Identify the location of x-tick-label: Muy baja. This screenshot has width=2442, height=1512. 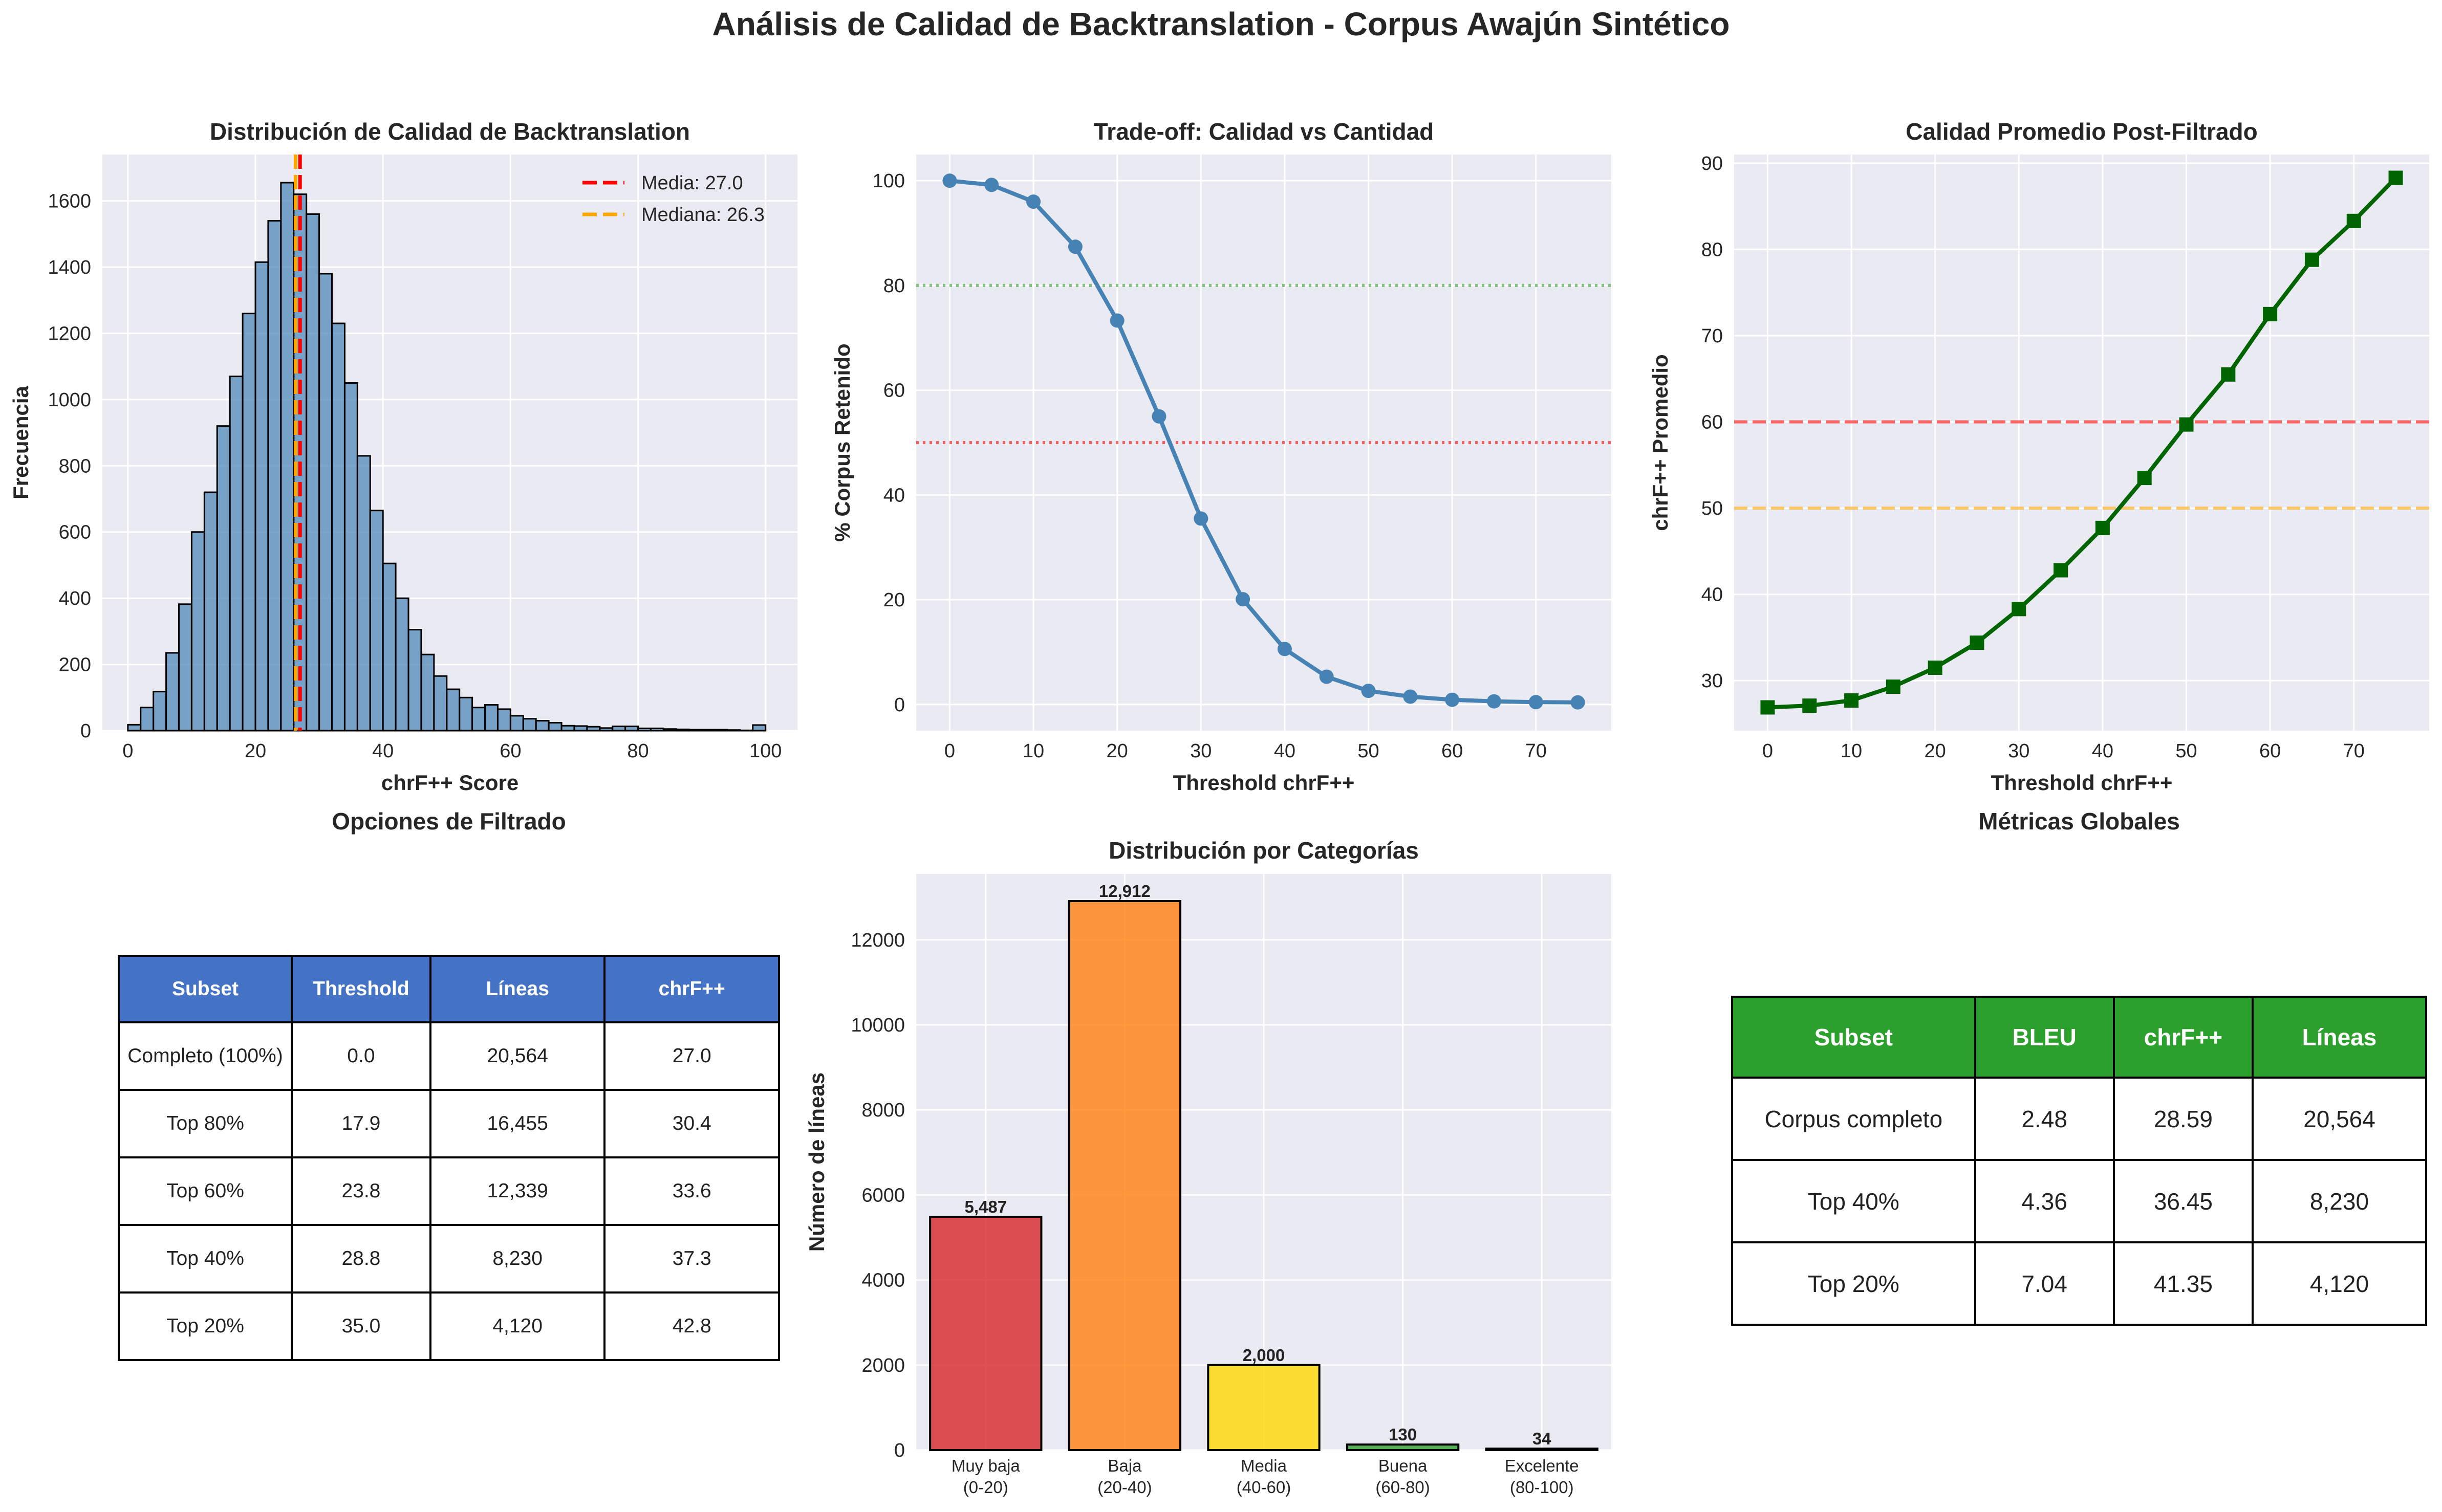
(986, 1465).